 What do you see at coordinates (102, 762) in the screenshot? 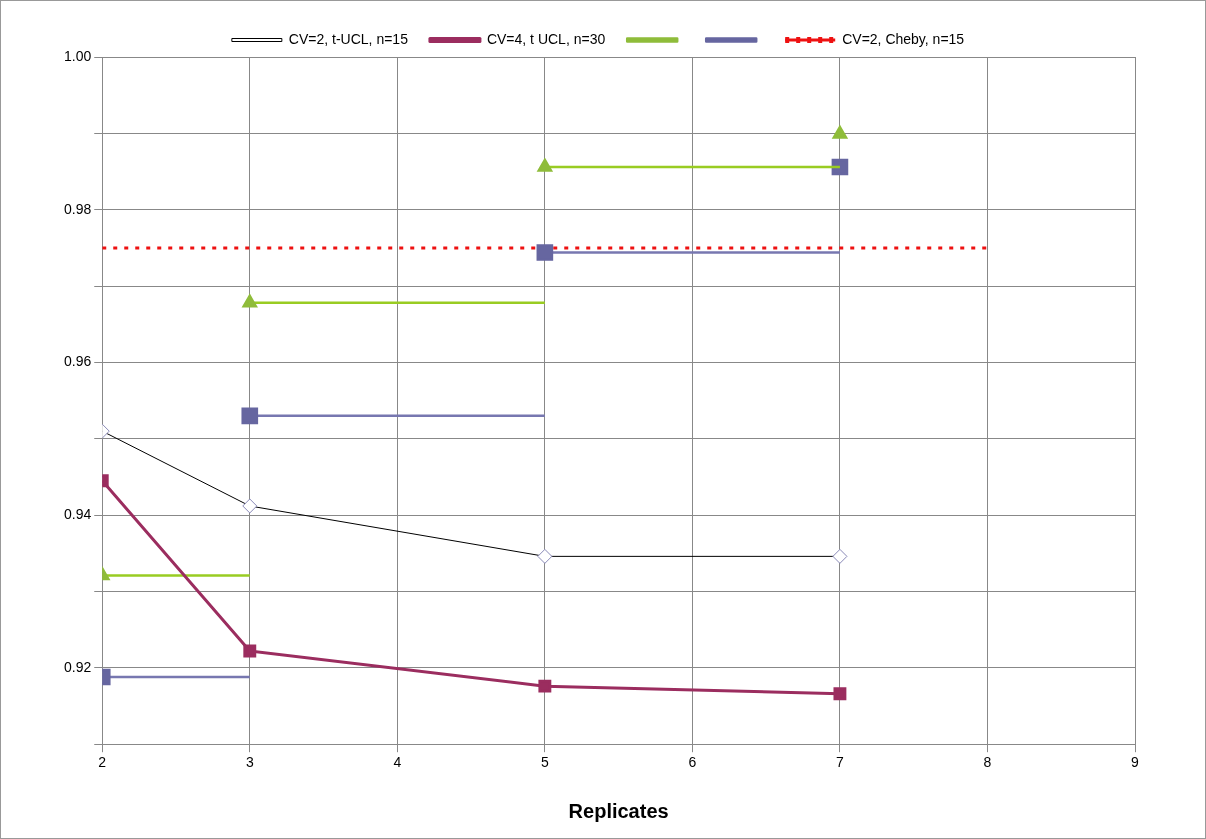
I see `x-tick-label: 2` at bounding box center [102, 762].